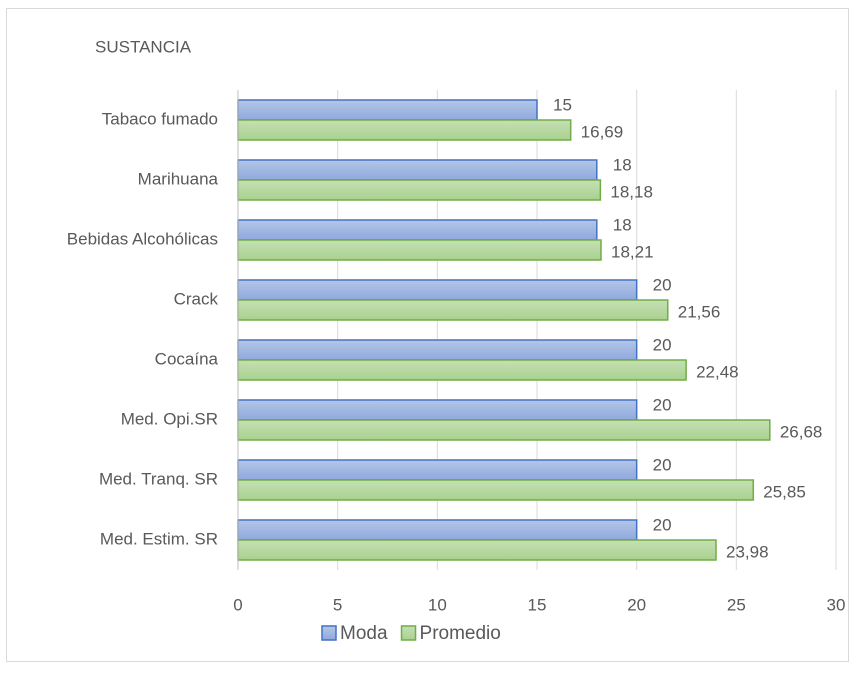 This screenshot has width=854, height=675. Describe the element at coordinates (460, 633) in the screenshot. I see `legend-label: Promedio` at that location.